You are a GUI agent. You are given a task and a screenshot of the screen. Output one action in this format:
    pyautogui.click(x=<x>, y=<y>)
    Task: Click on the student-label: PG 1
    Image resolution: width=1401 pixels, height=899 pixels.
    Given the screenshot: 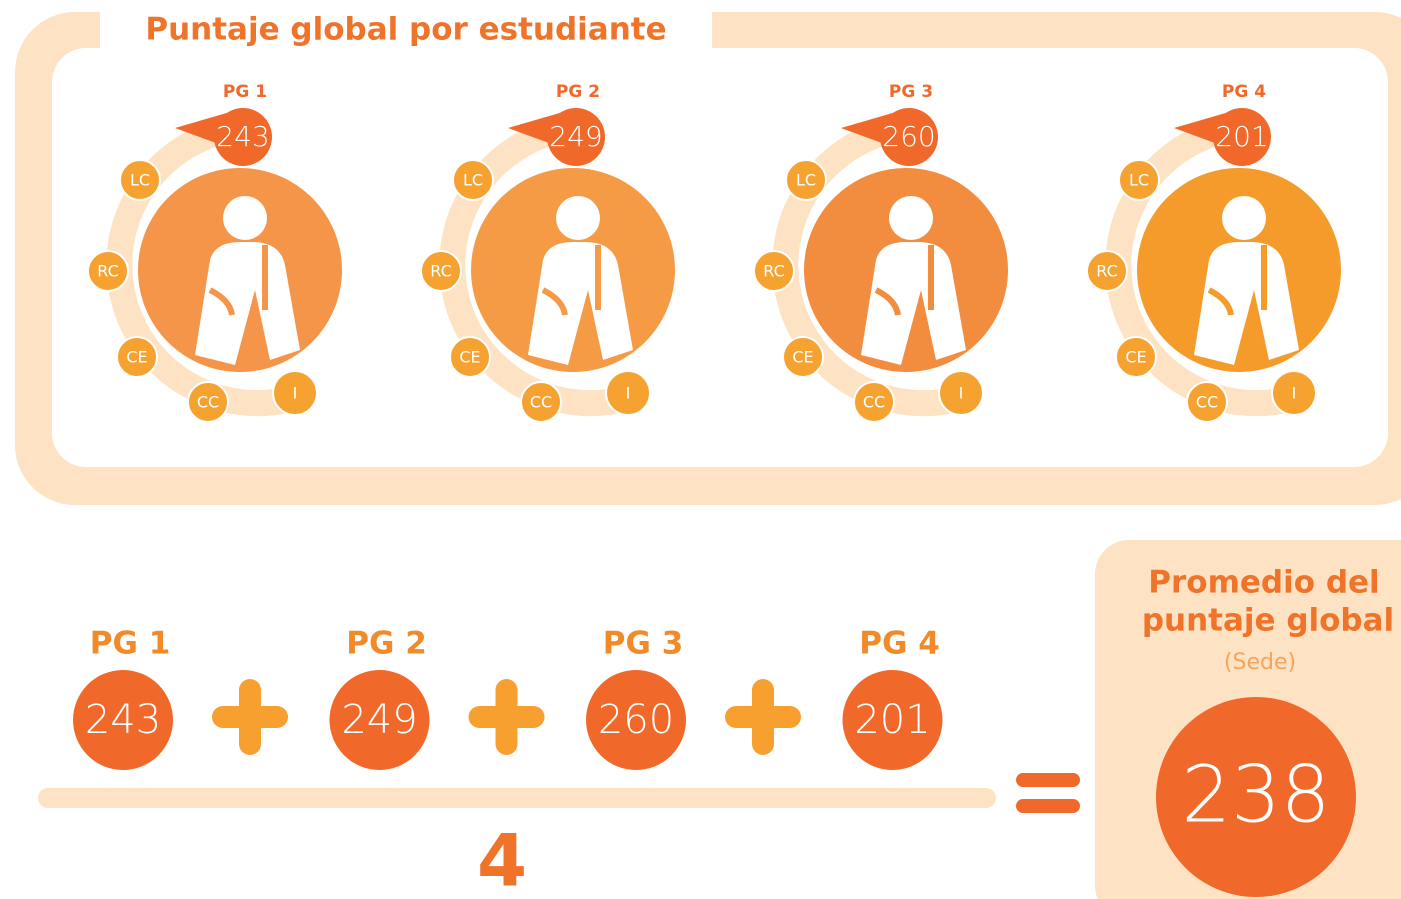 What is the action you would take?
    pyautogui.click(x=245, y=92)
    